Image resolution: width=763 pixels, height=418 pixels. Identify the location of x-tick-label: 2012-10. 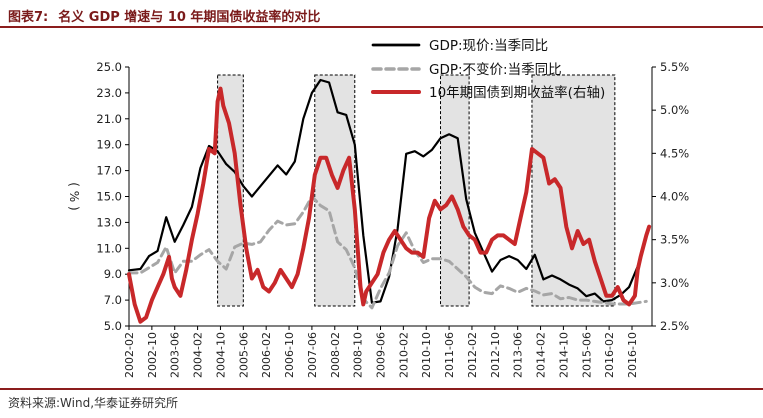
(495, 355).